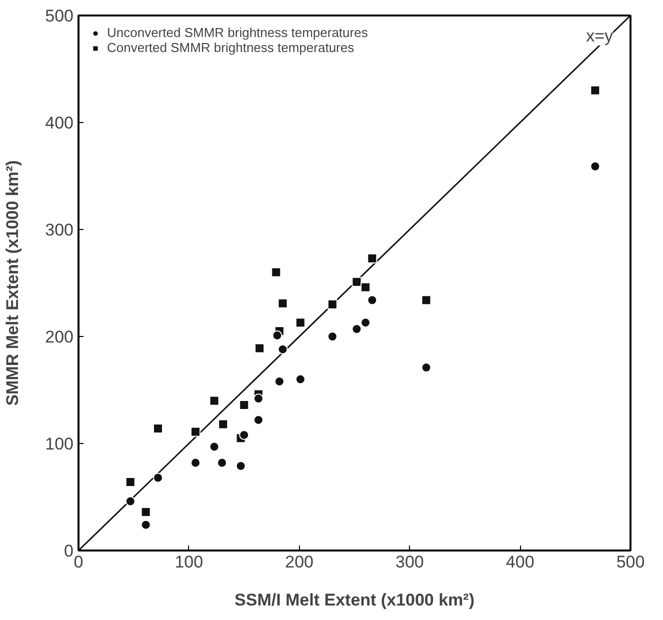 The image size is (663, 620). What do you see at coordinates (299, 562) in the screenshot?
I see `x-tick-label: 200` at bounding box center [299, 562].